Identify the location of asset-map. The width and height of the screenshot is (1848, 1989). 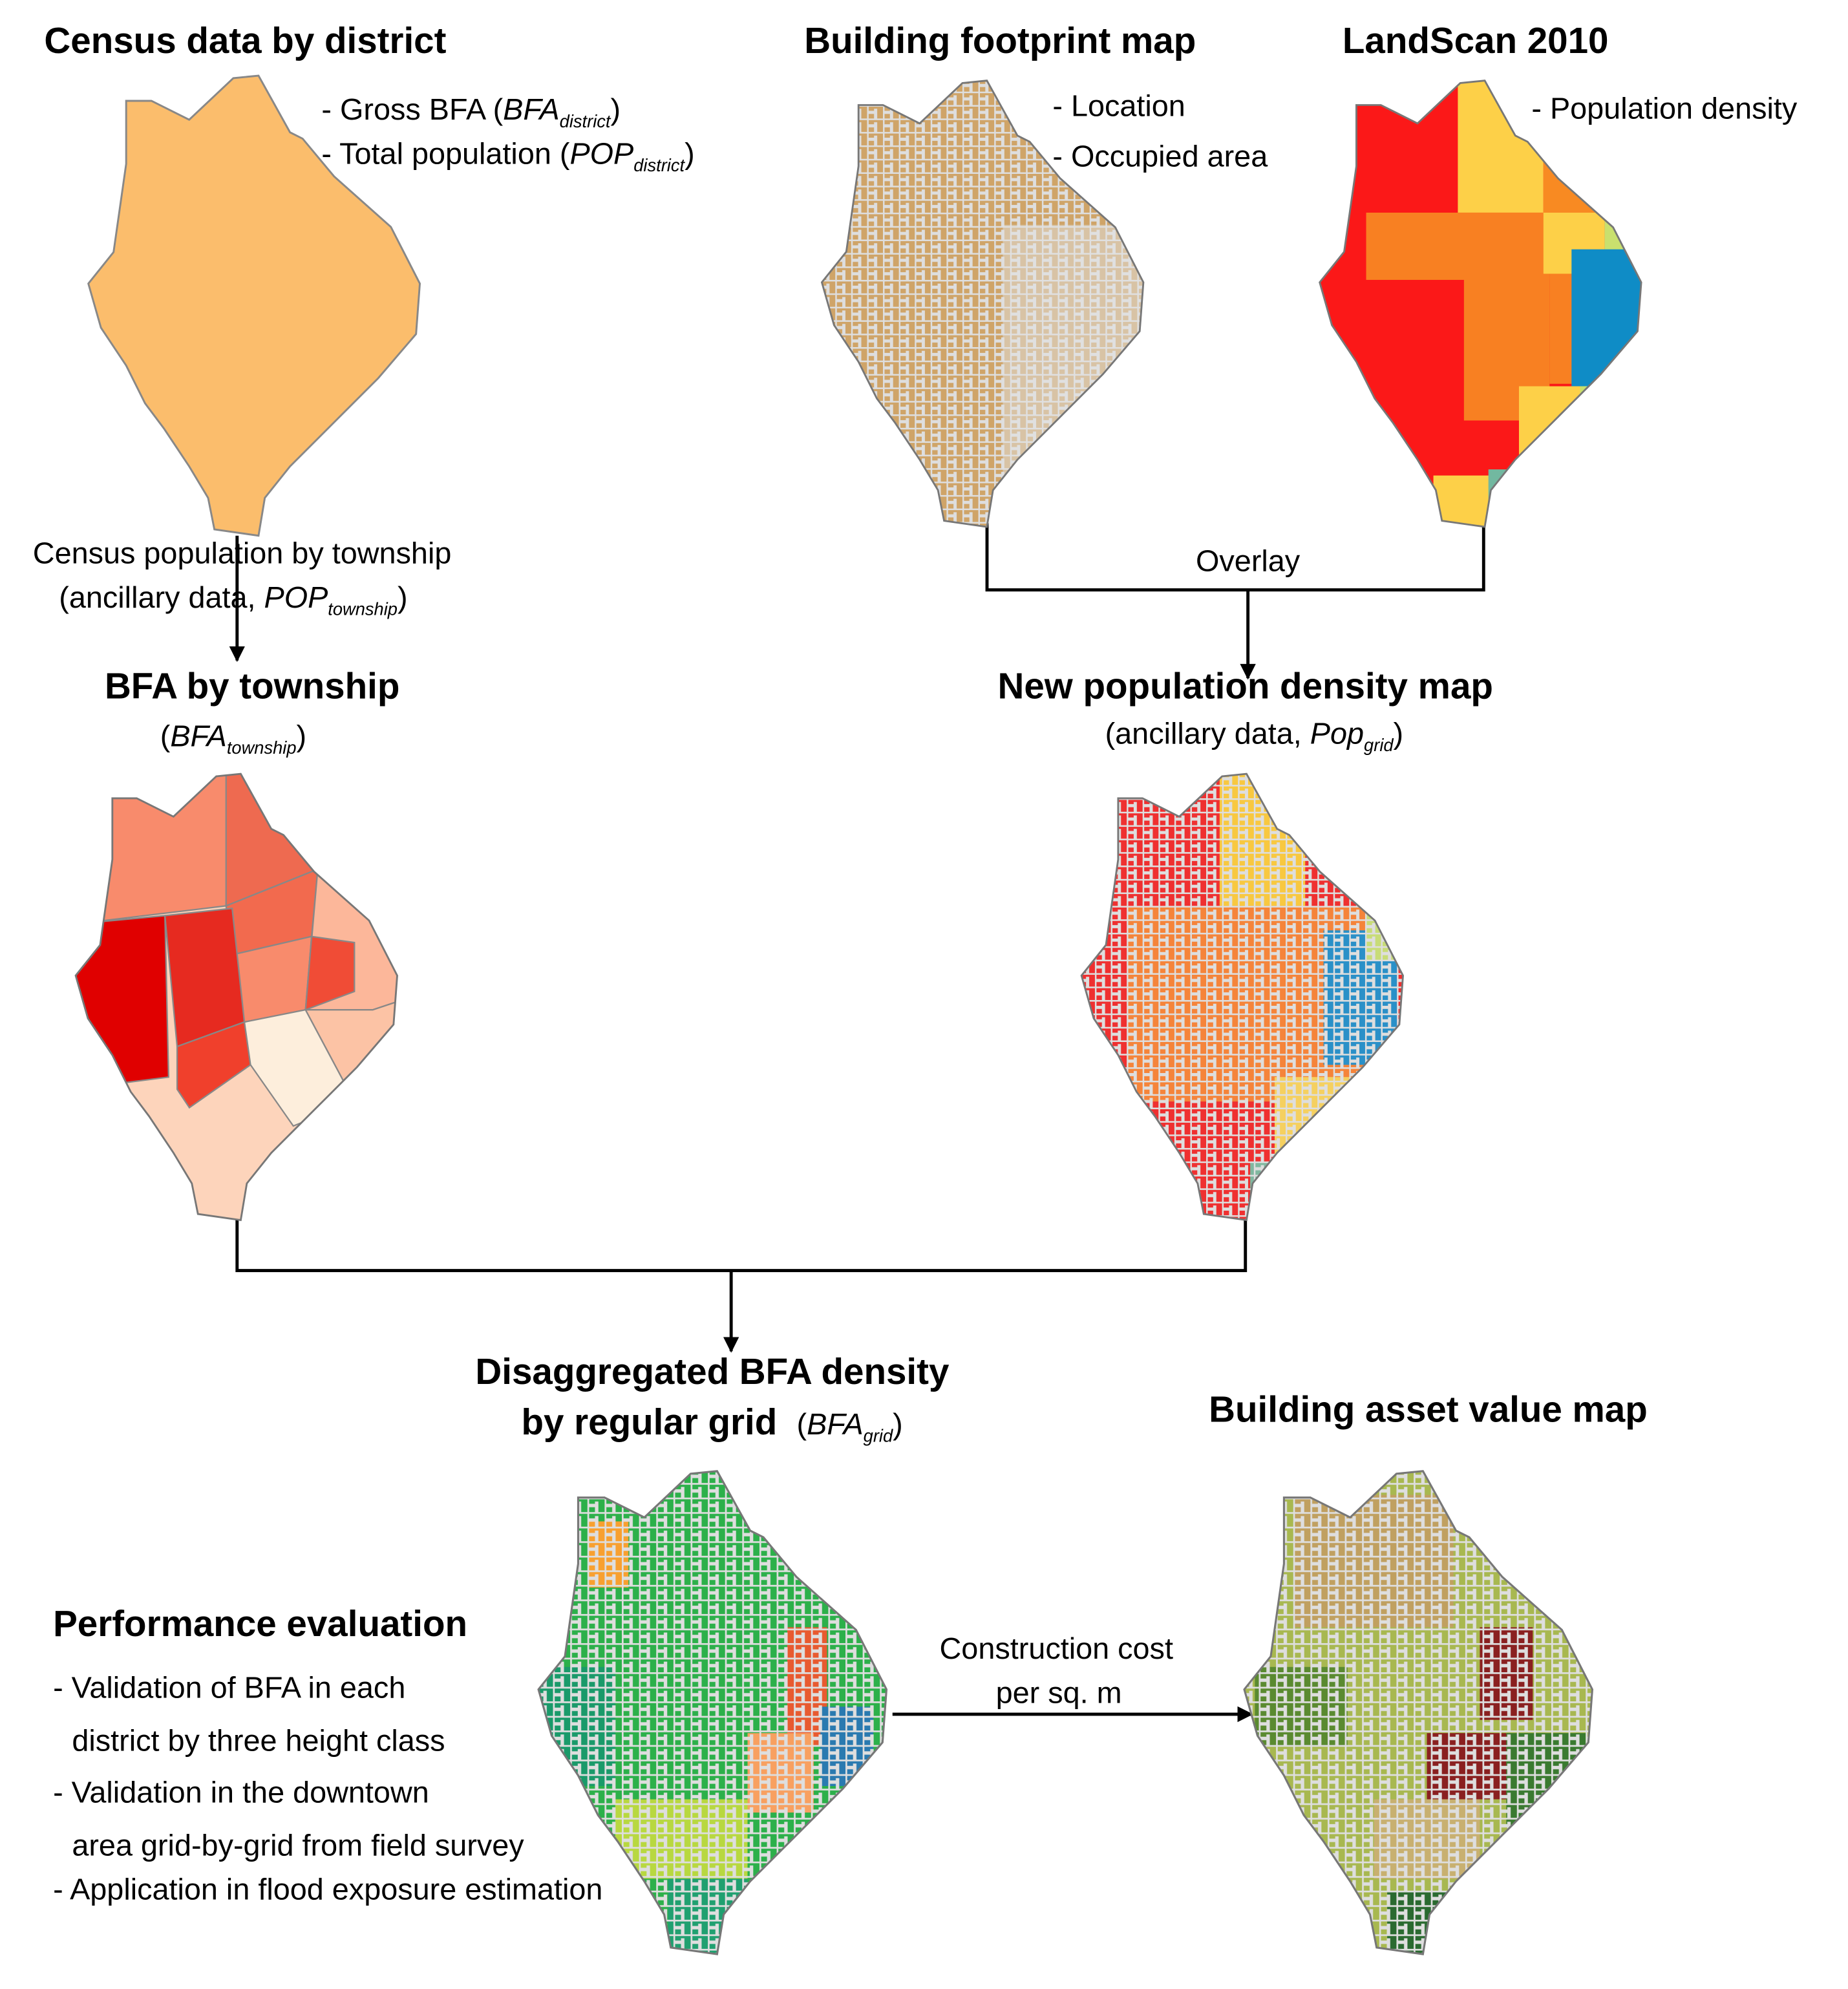
(1418, 1712).